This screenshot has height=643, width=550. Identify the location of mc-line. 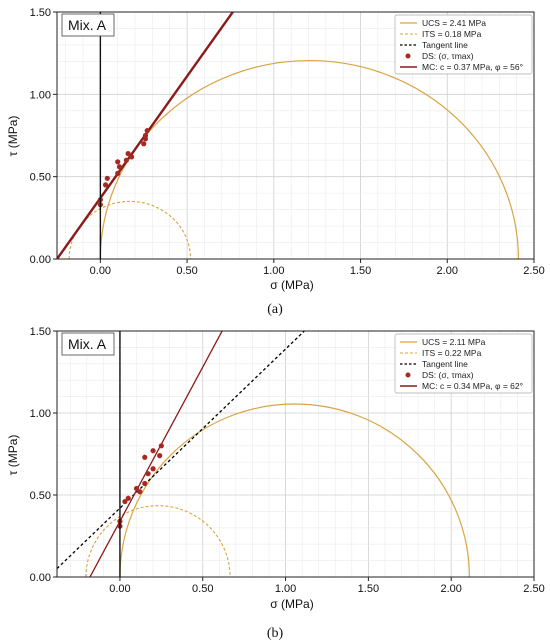
(146, 135).